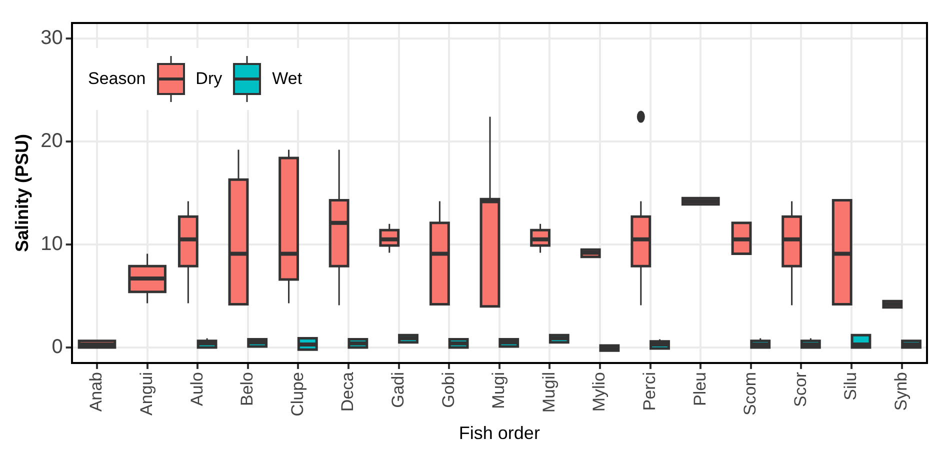 This screenshot has height=457, width=937. What do you see at coordinates (548, 392) in the screenshot?
I see `x-tick-label: Mugil` at bounding box center [548, 392].